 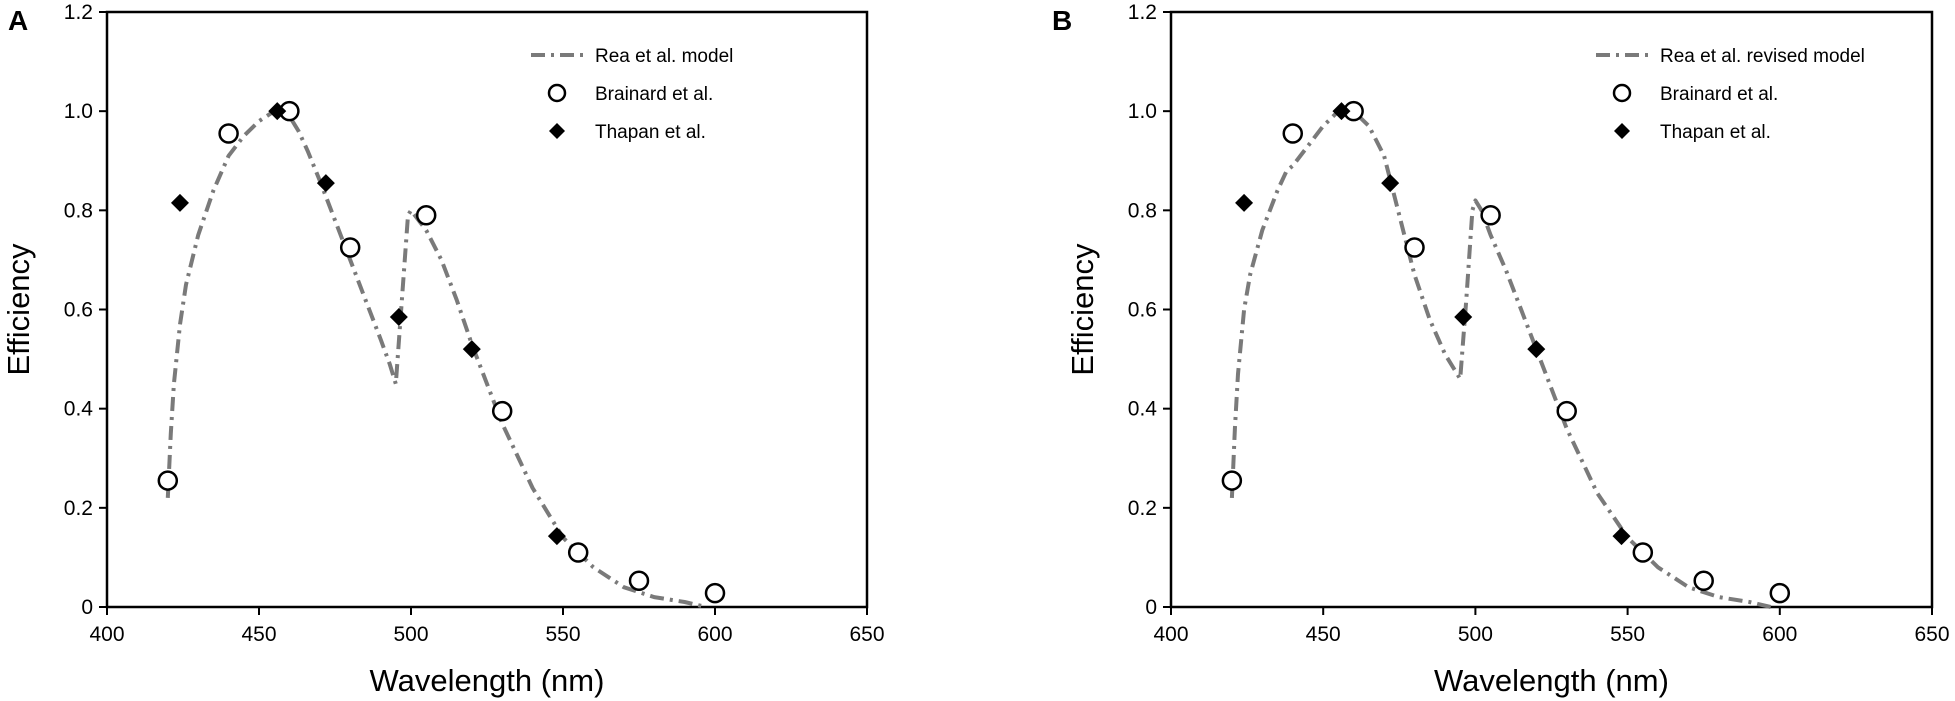 I want to click on legend-label: Rea et al. model, so click(x=664, y=56).